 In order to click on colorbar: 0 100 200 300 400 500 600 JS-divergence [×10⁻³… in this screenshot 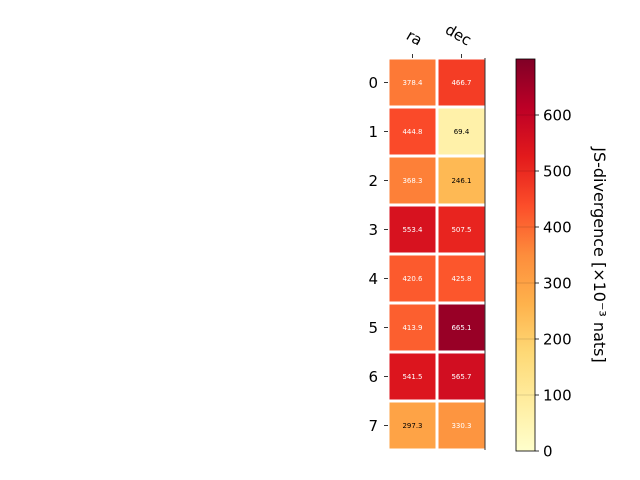, I will do `click(562, 259)`.